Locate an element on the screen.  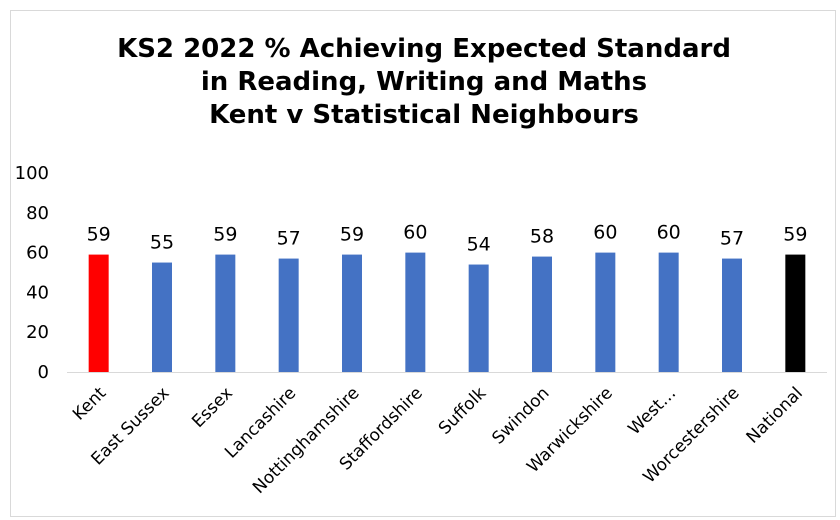
data-label-3: 57 is located at coordinates (289, 239).